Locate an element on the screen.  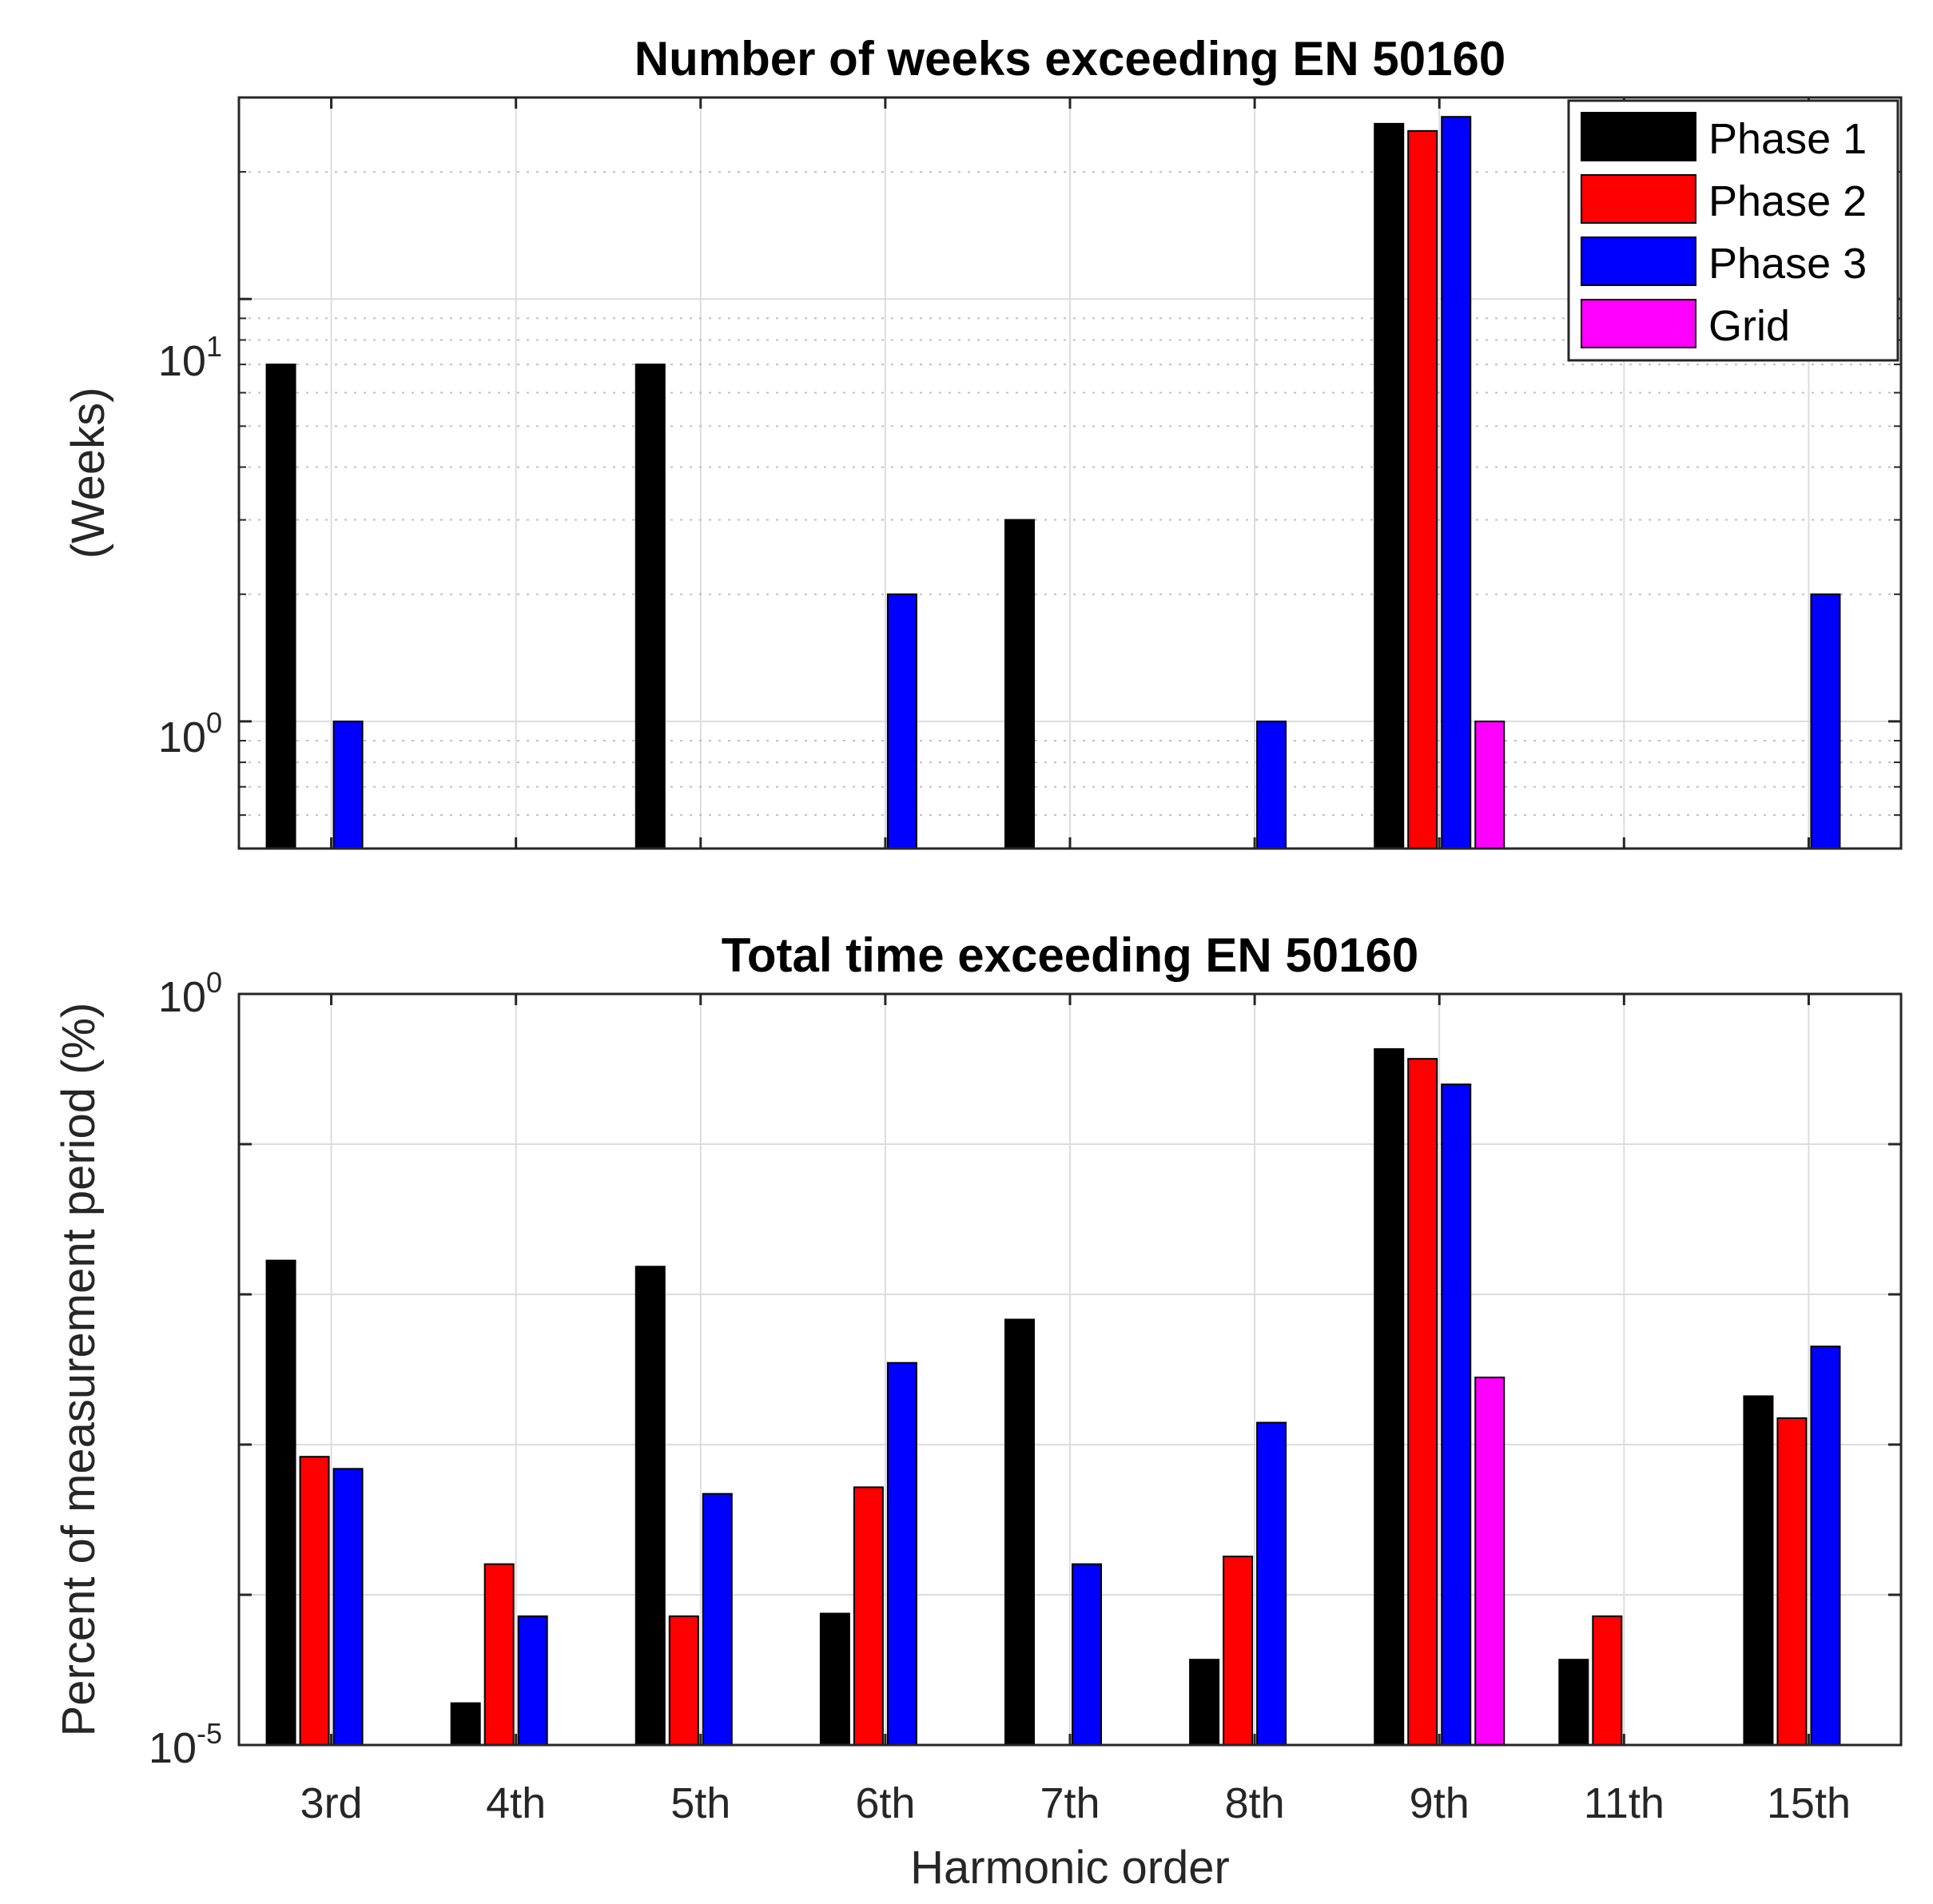
weeks-y-tick-1: 10⁰ is located at coordinates (190, 733).